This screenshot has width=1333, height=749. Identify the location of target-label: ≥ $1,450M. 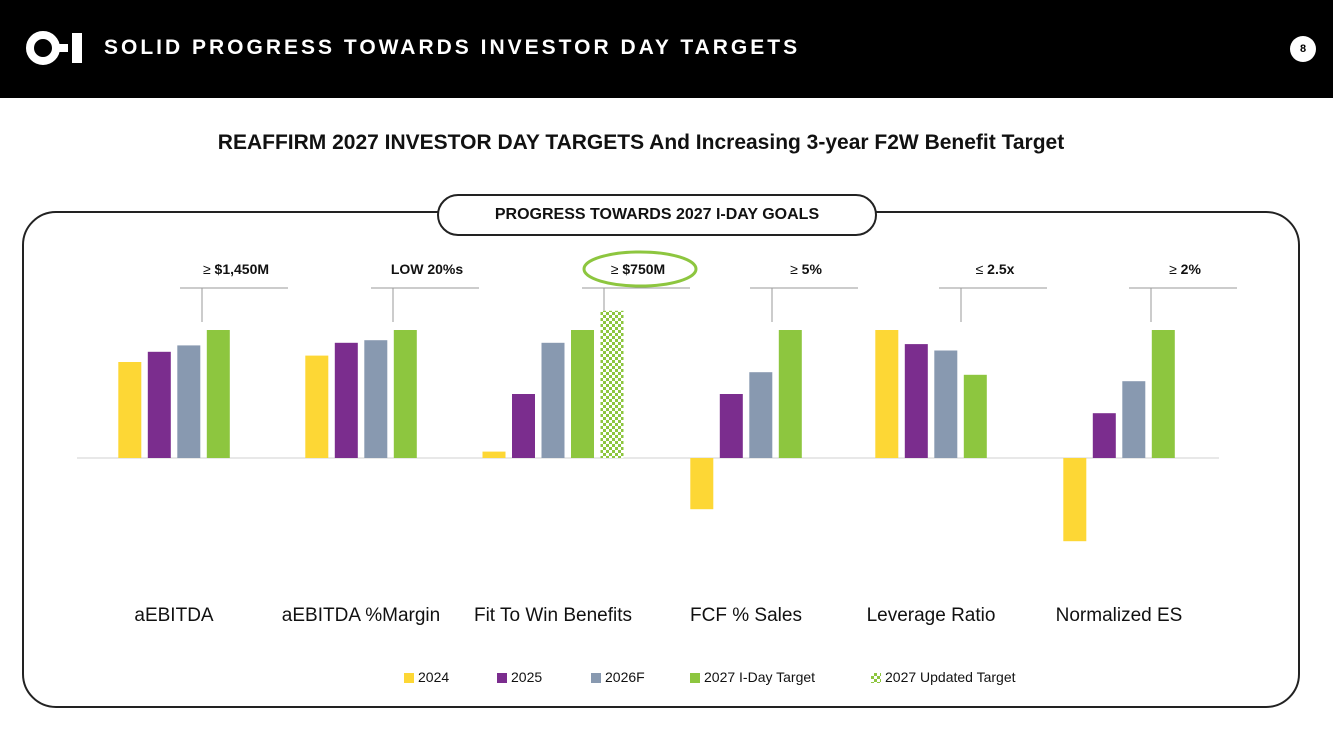
(236, 269).